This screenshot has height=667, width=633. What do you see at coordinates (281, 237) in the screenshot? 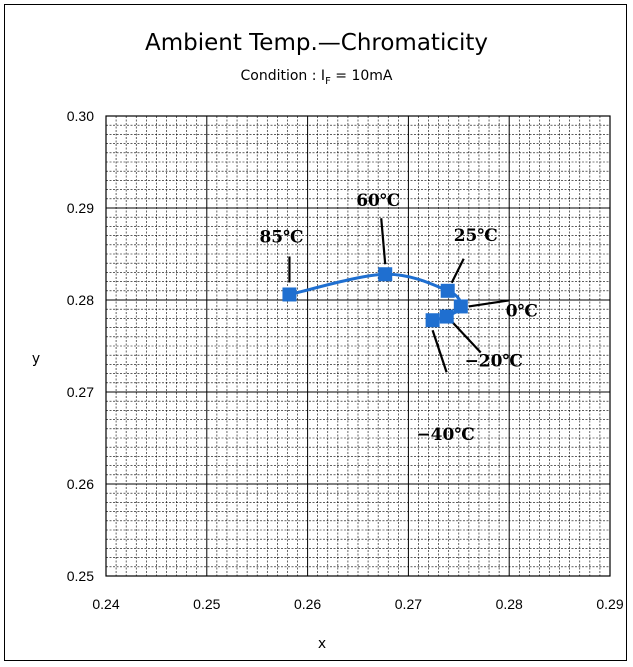
I see `point-label: 85℃` at bounding box center [281, 237].